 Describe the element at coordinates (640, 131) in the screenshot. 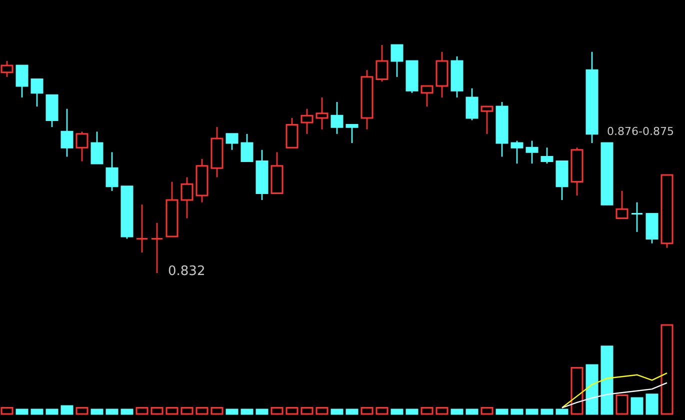

I see `annotation: 0.876-0.875` at that location.